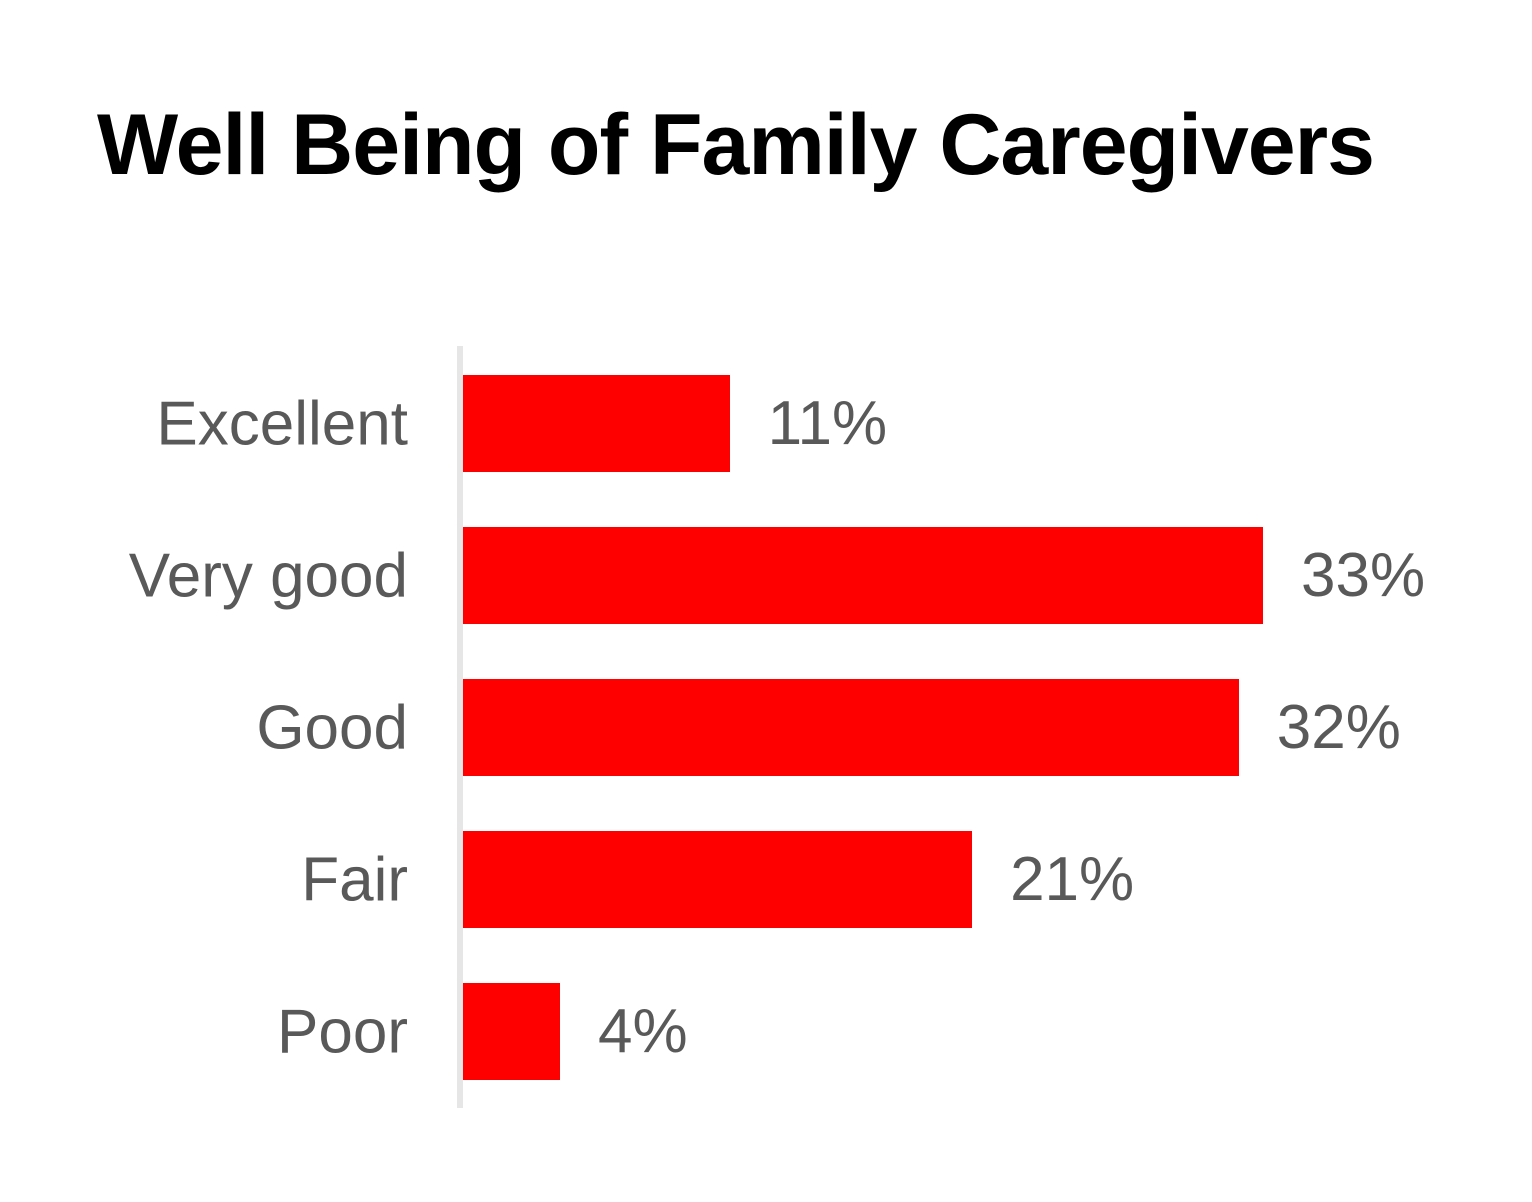 Image resolution: width=1532 pixels, height=1202 pixels. I want to click on value-label: 21%, so click(1072, 879).